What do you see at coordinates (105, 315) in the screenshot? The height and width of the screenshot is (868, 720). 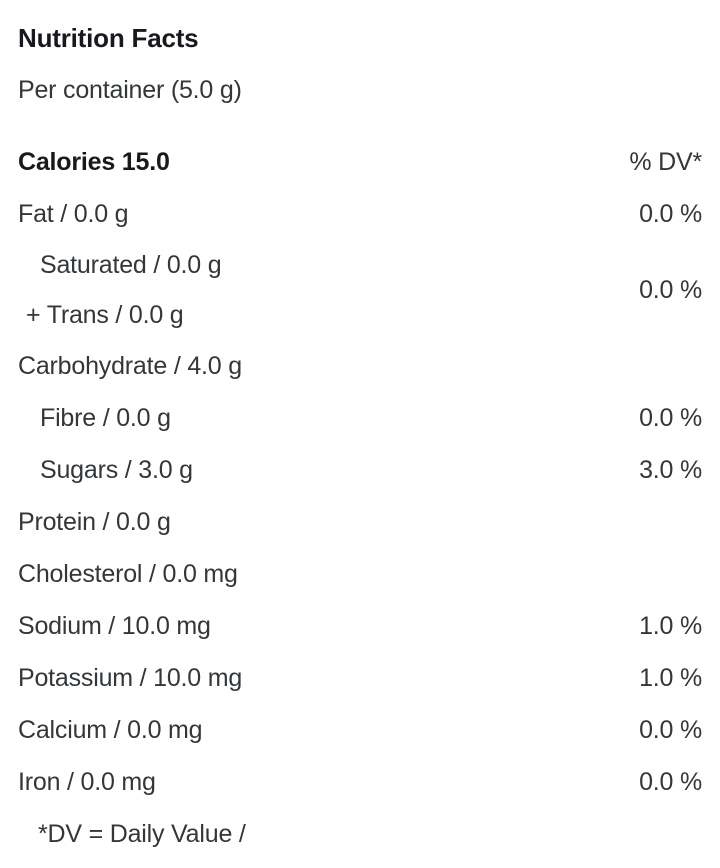 I see `nutrient-label: + Trans / 0.0 g` at bounding box center [105, 315].